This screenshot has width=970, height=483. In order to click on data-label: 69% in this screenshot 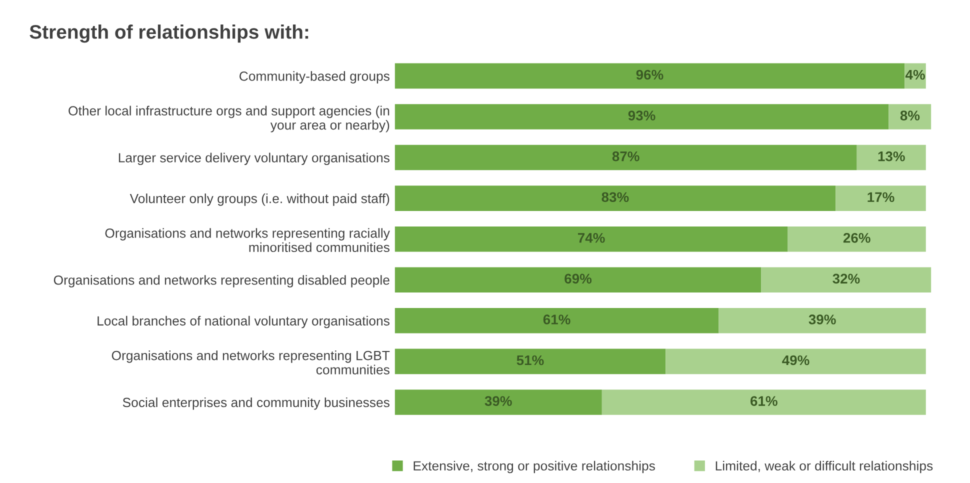, I will do `click(578, 279)`.